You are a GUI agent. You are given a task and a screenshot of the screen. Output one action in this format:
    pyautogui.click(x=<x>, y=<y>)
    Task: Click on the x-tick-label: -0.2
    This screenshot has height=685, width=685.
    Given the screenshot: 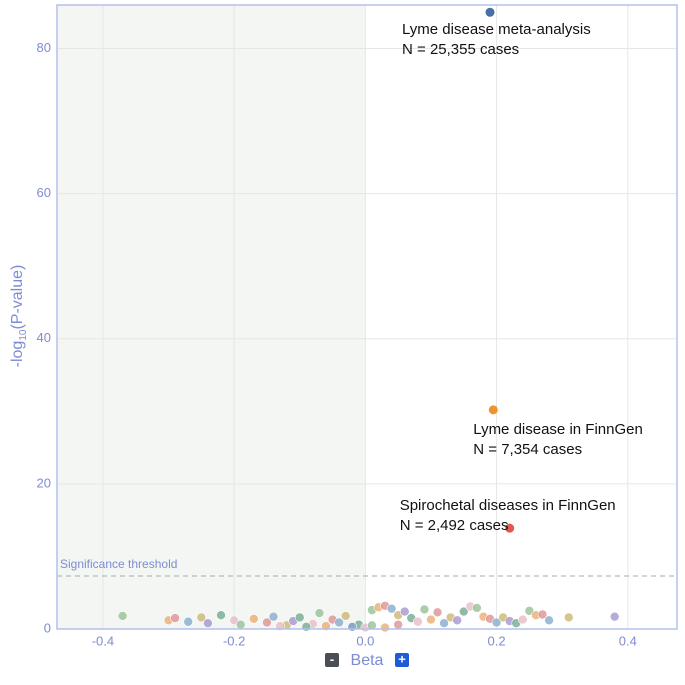 What is the action you would take?
    pyautogui.click(x=234, y=640)
    